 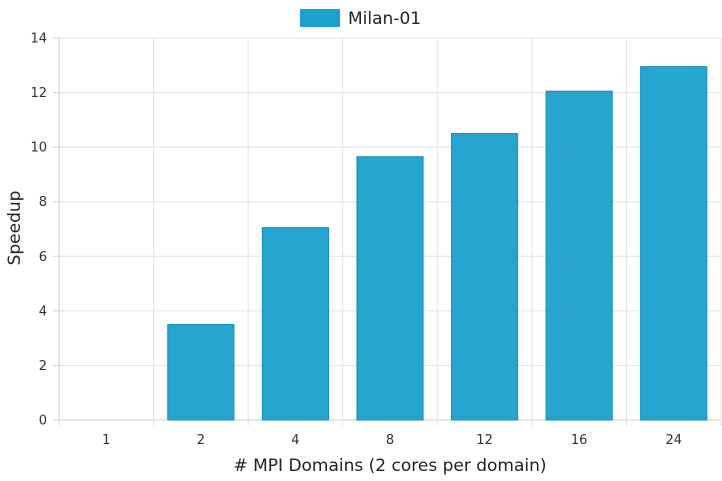 What do you see at coordinates (295, 440) in the screenshot?
I see `x-tick-label: 4` at bounding box center [295, 440].